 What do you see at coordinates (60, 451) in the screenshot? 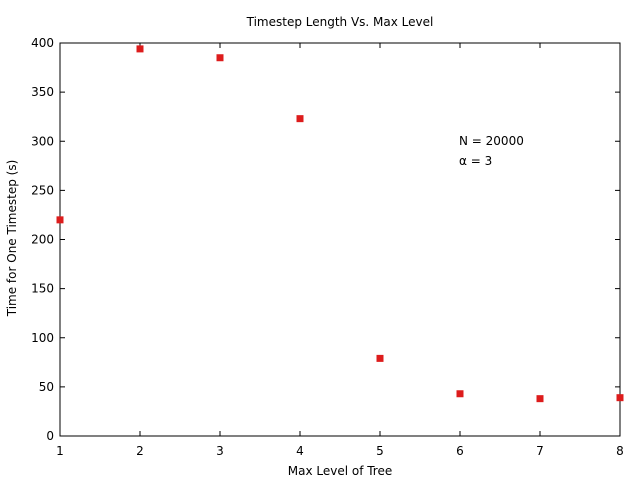
I see `x-tick-label: 1` at bounding box center [60, 451].